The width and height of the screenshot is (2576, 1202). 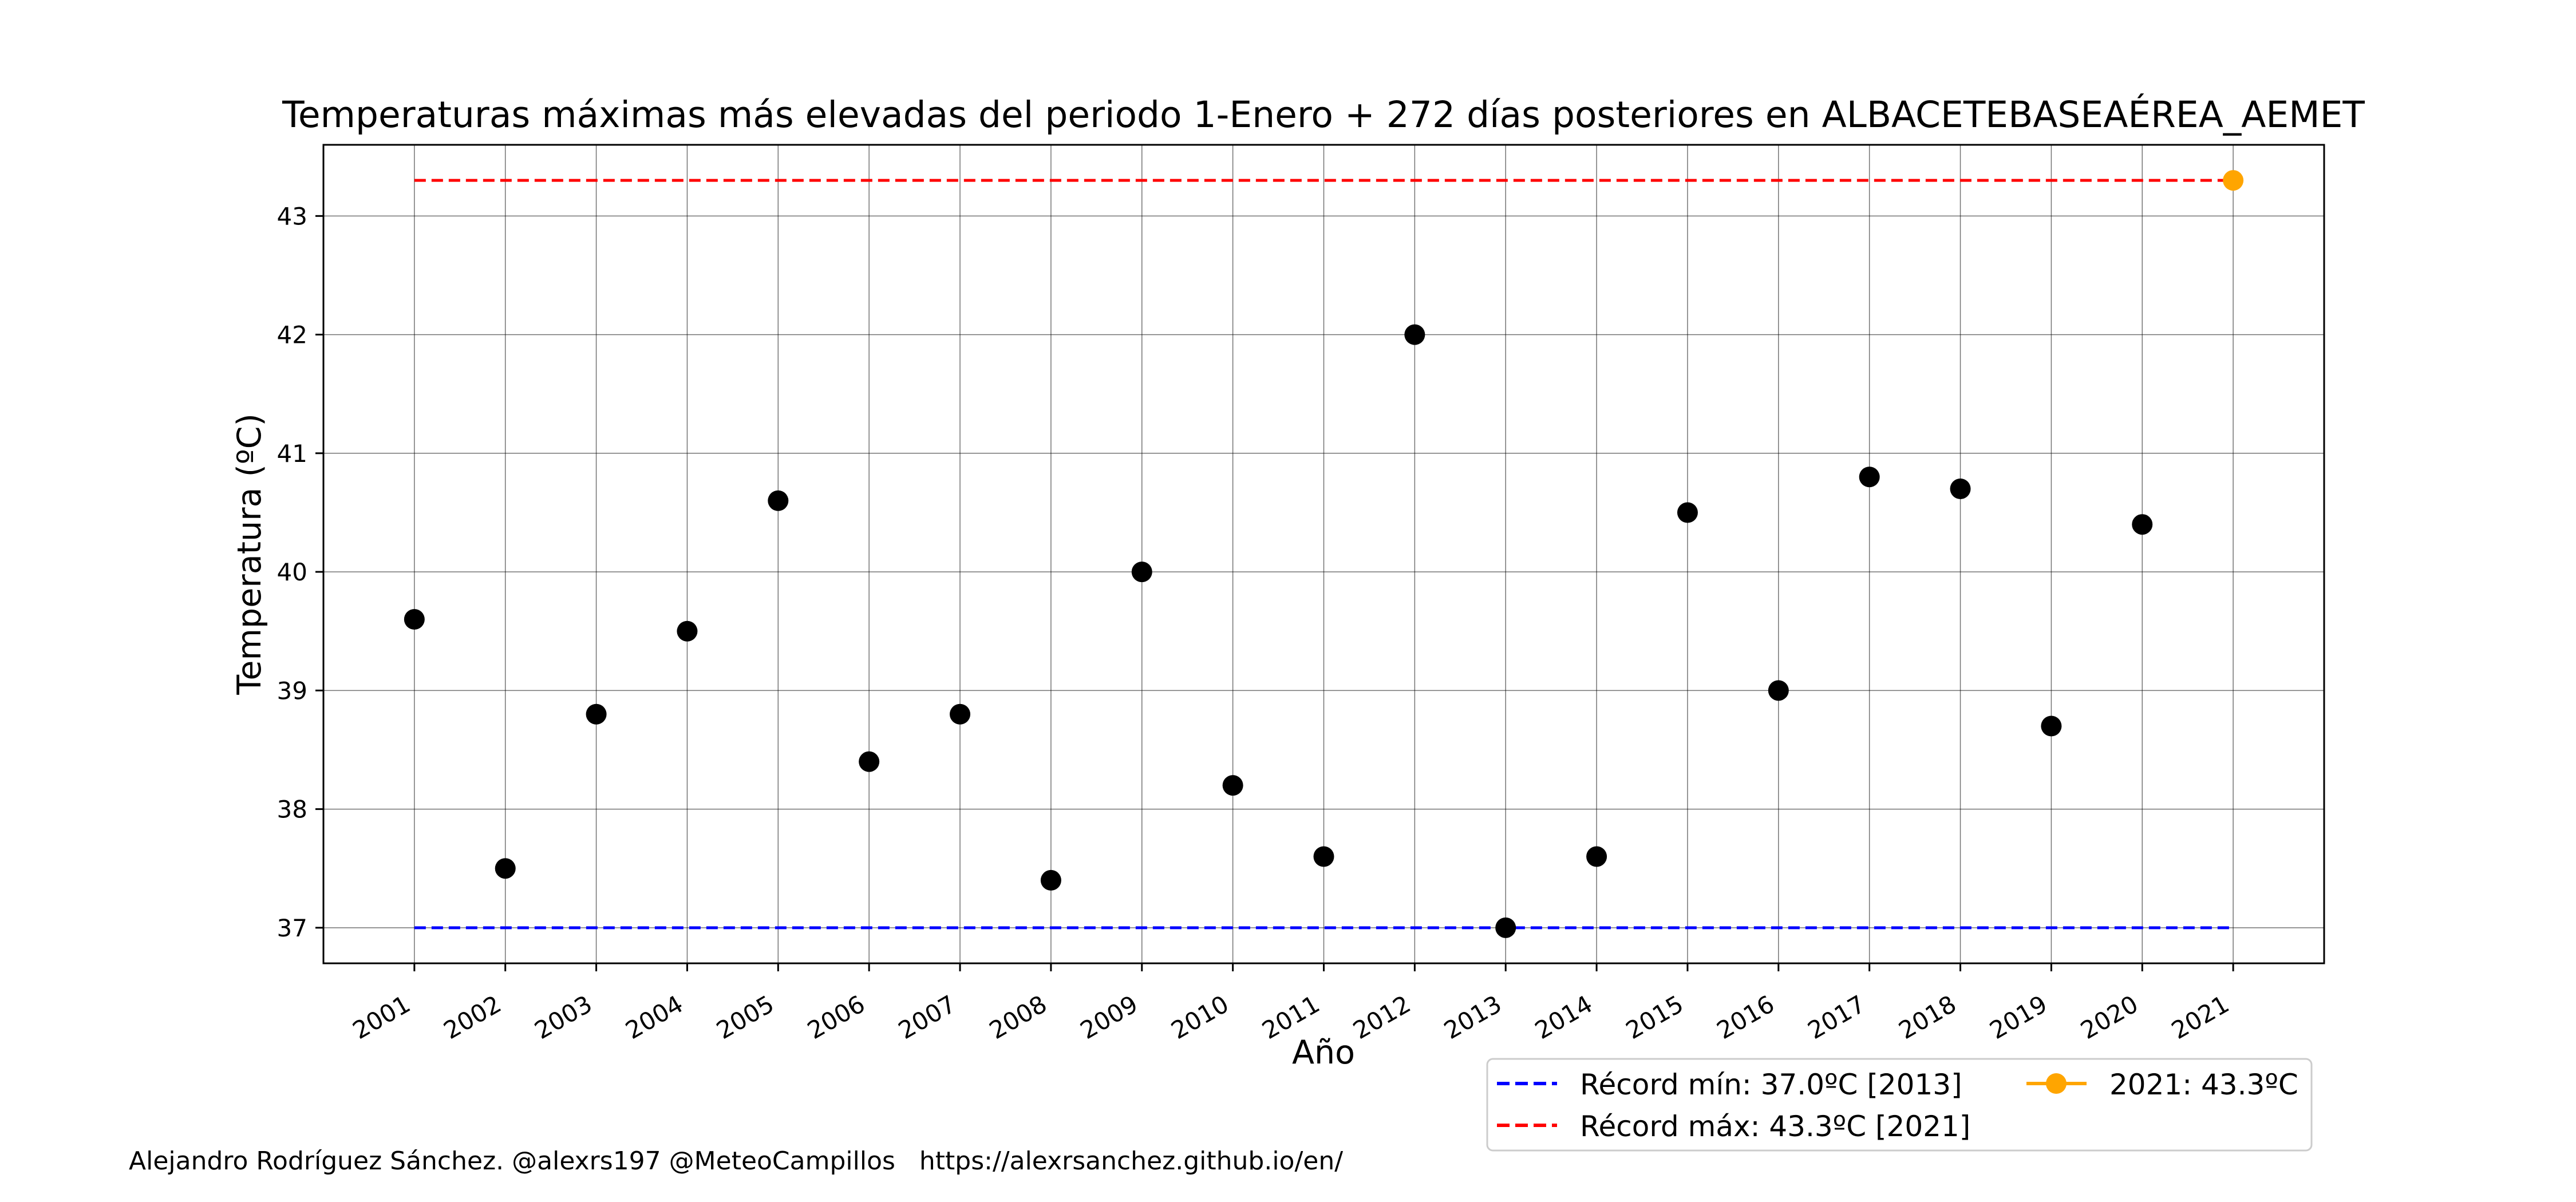 What do you see at coordinates (2200, 1018) in the screenshot?
I see `x-tick-label: 2021` at bounding box center [2200, 1018].